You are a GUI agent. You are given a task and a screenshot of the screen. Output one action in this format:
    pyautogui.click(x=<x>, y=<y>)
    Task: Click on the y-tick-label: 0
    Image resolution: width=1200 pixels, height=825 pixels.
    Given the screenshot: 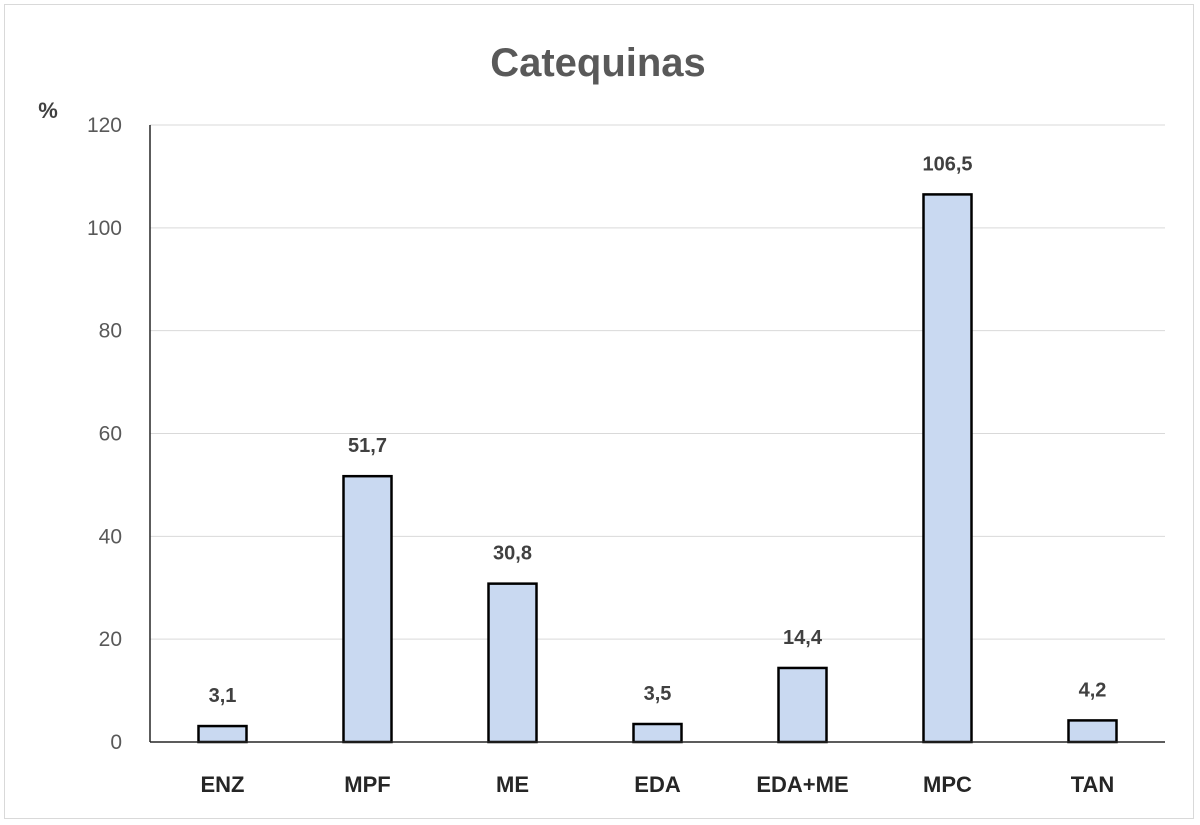 What is the action you would take?
    pyautogui.click(x=116, y=742)
    